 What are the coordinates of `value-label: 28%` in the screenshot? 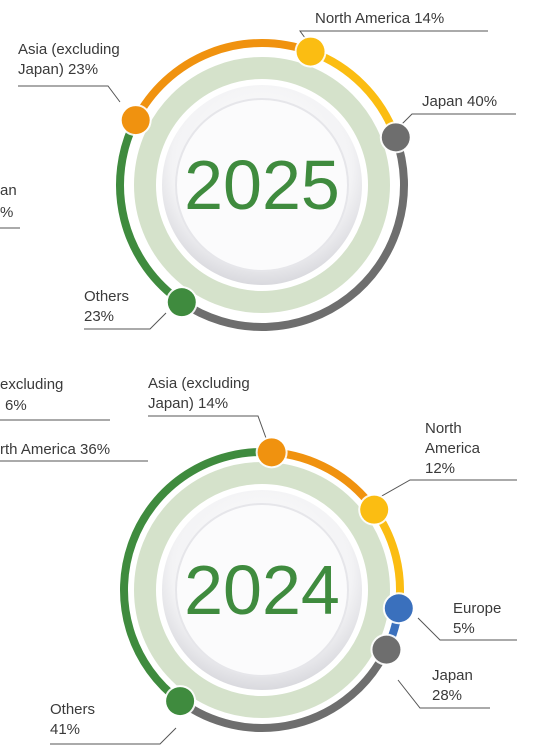 It's located at (447, 695).